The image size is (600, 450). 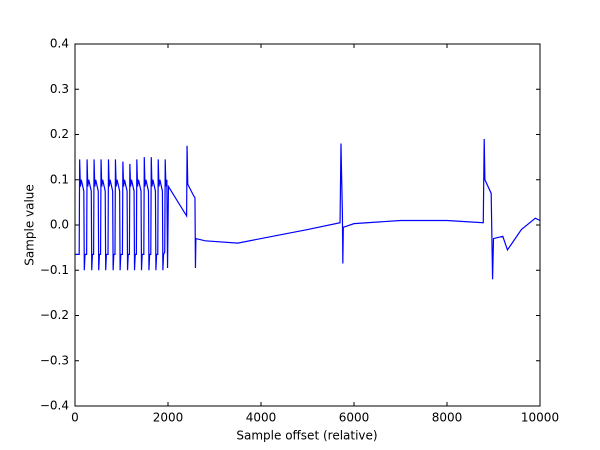 What do you see at coordinates (59, 225) in the screenshot?
I see `y-tick-label: 0.0` at bounding box center [59, 225].